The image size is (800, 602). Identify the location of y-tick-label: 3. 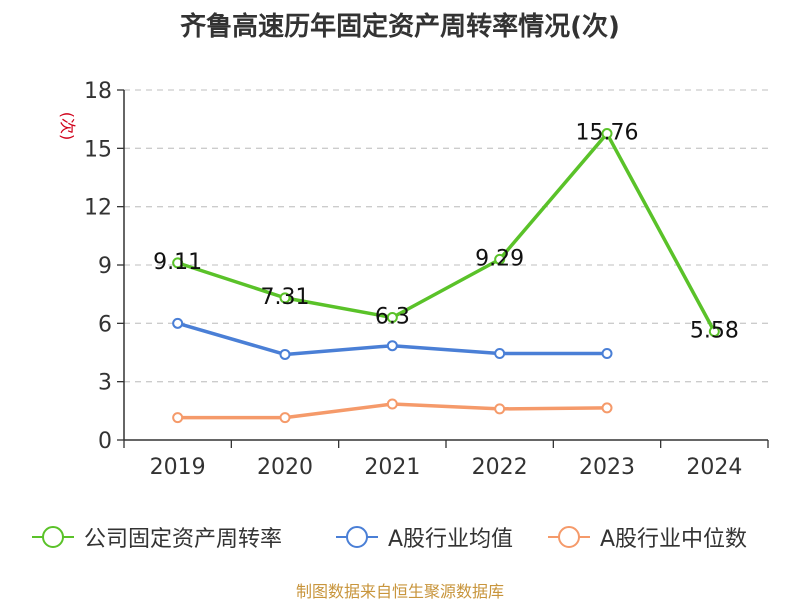
(105, 383).